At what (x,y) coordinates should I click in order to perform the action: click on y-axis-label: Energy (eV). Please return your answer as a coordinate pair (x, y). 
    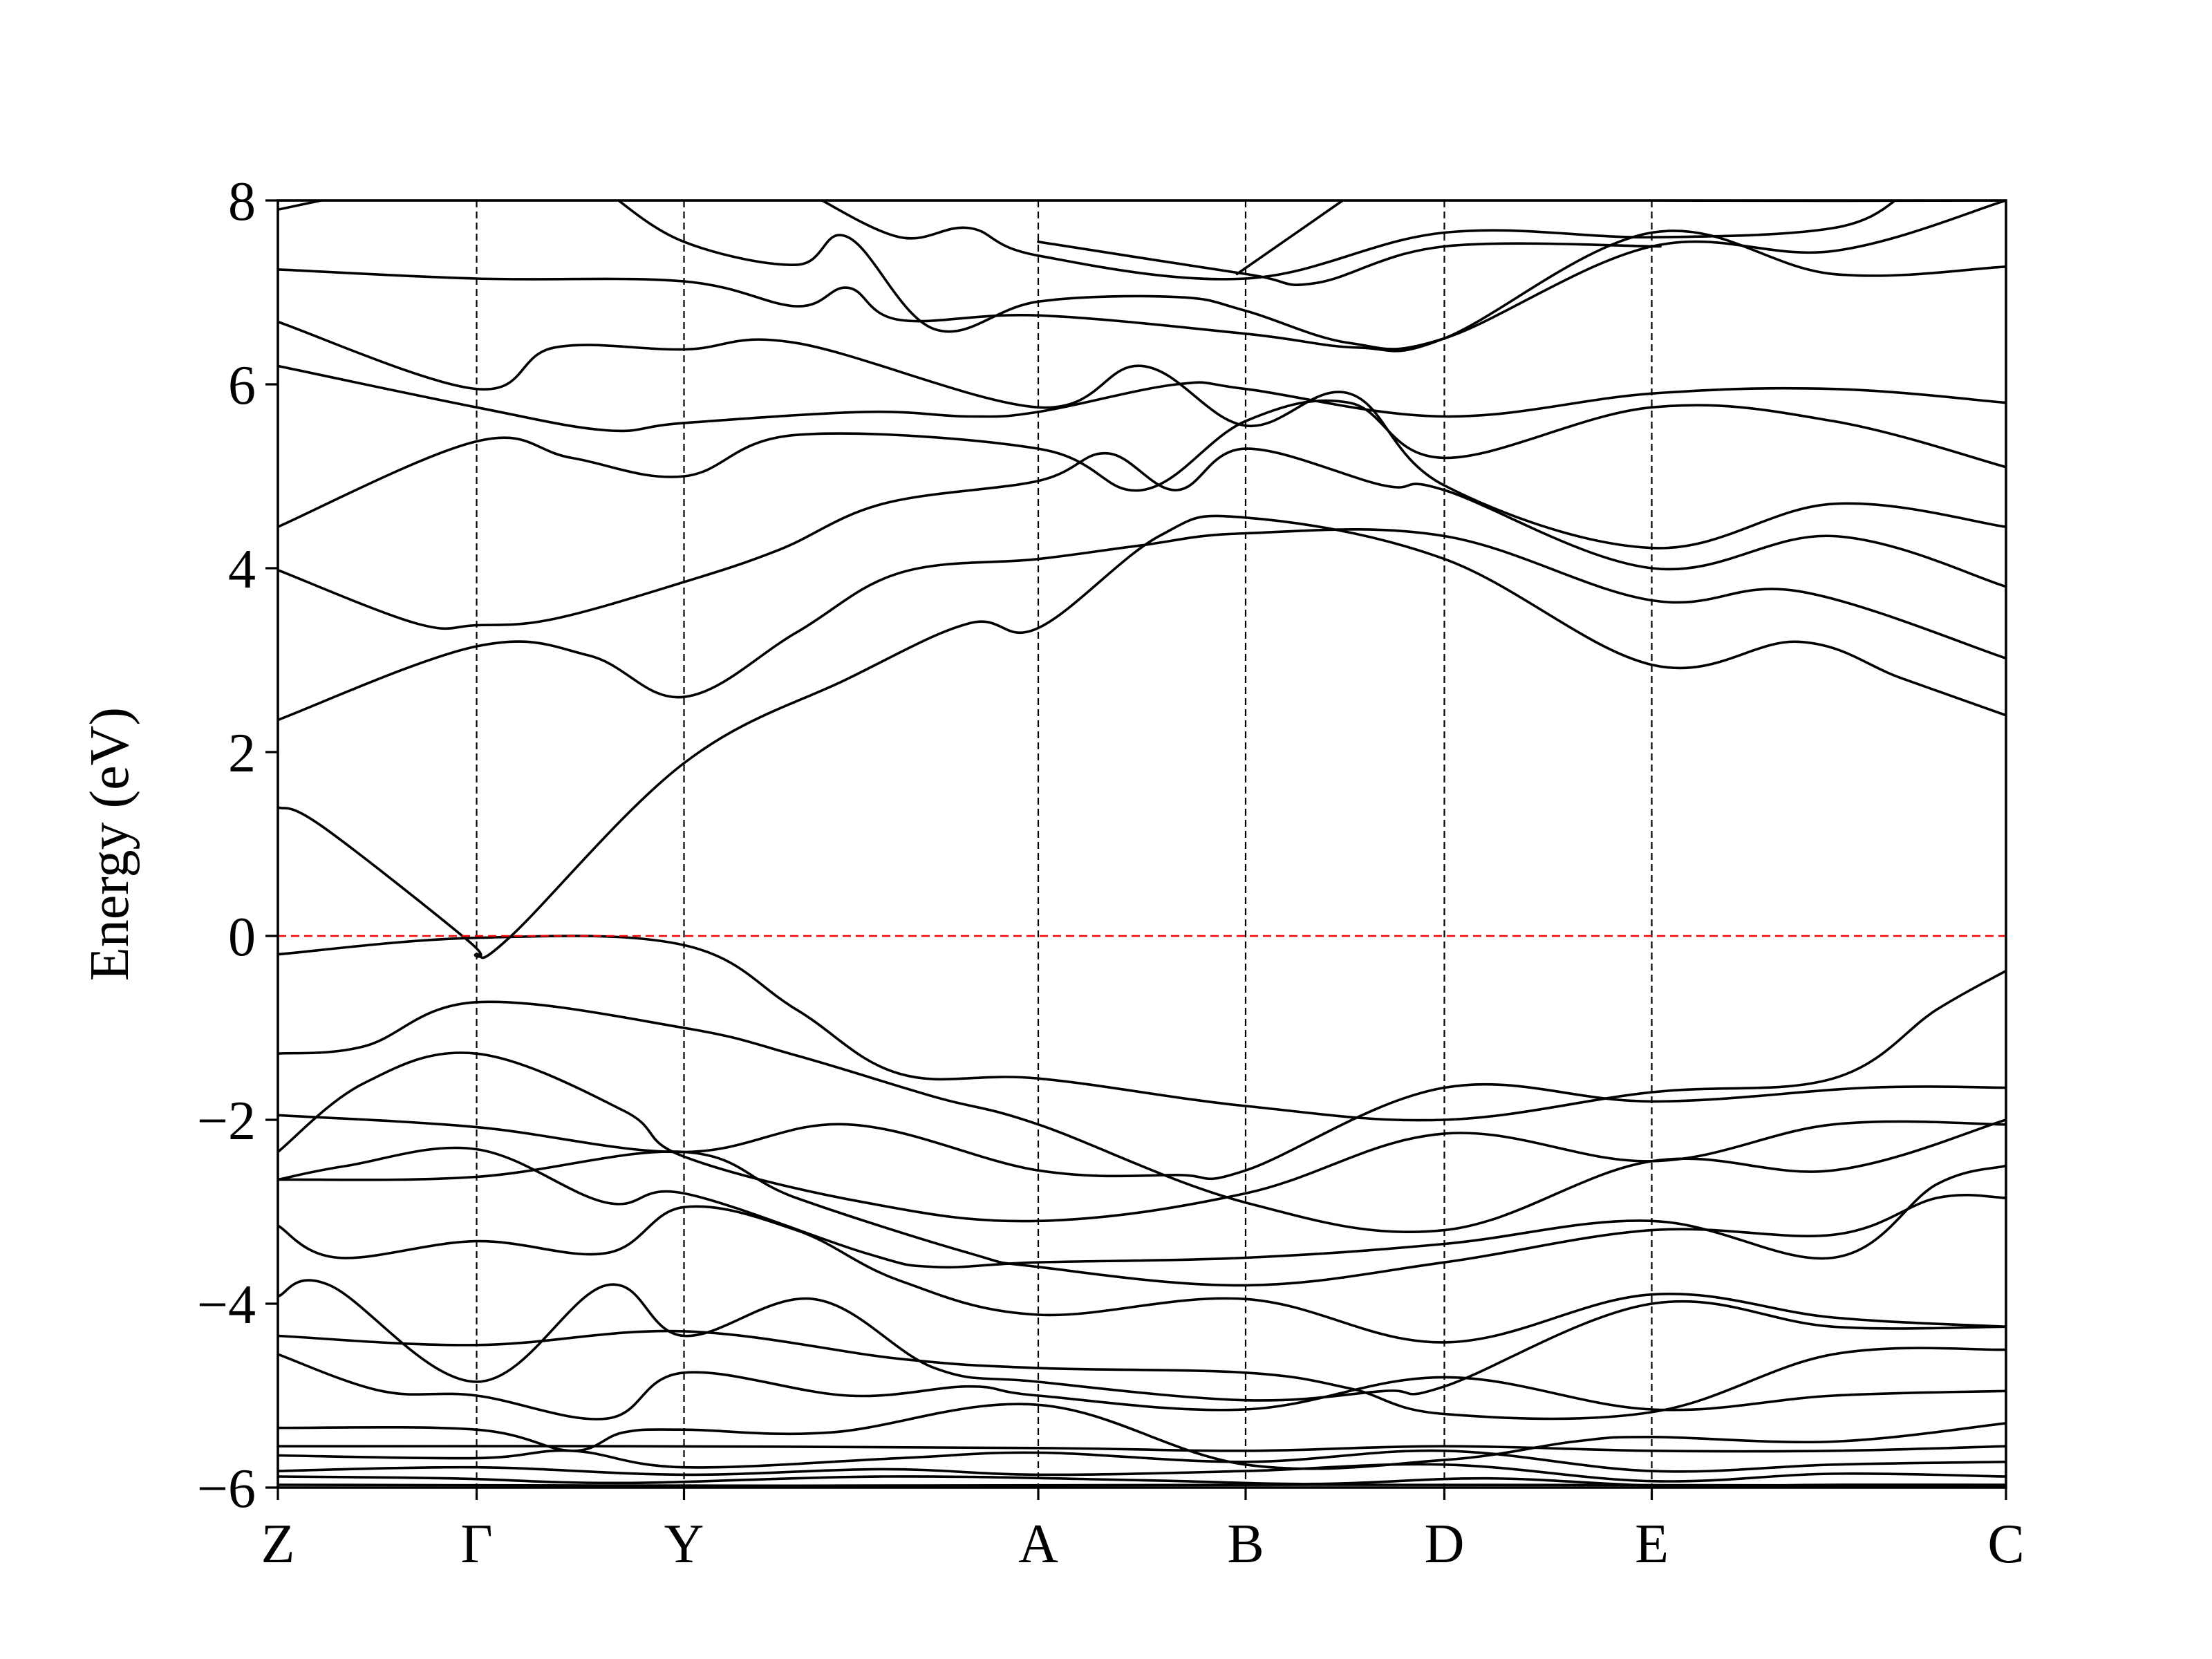
    Looking at the image, I should click on (109, 844).